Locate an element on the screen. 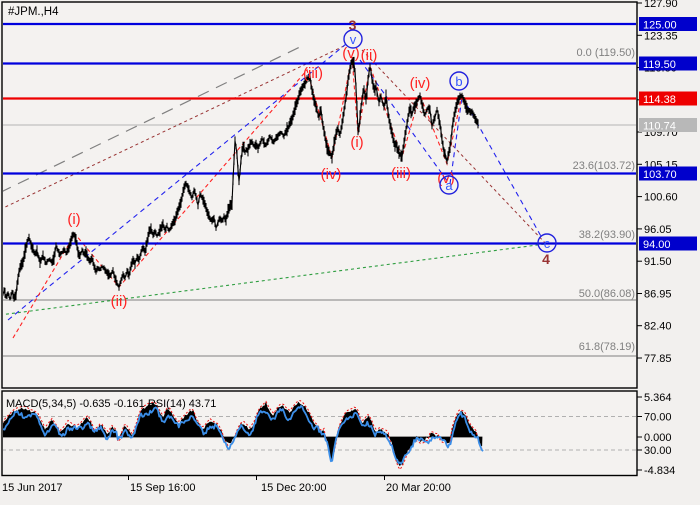 This screenshot has width=700, height=505. svg-text: 94.00 is located at coordinates (657, 245).